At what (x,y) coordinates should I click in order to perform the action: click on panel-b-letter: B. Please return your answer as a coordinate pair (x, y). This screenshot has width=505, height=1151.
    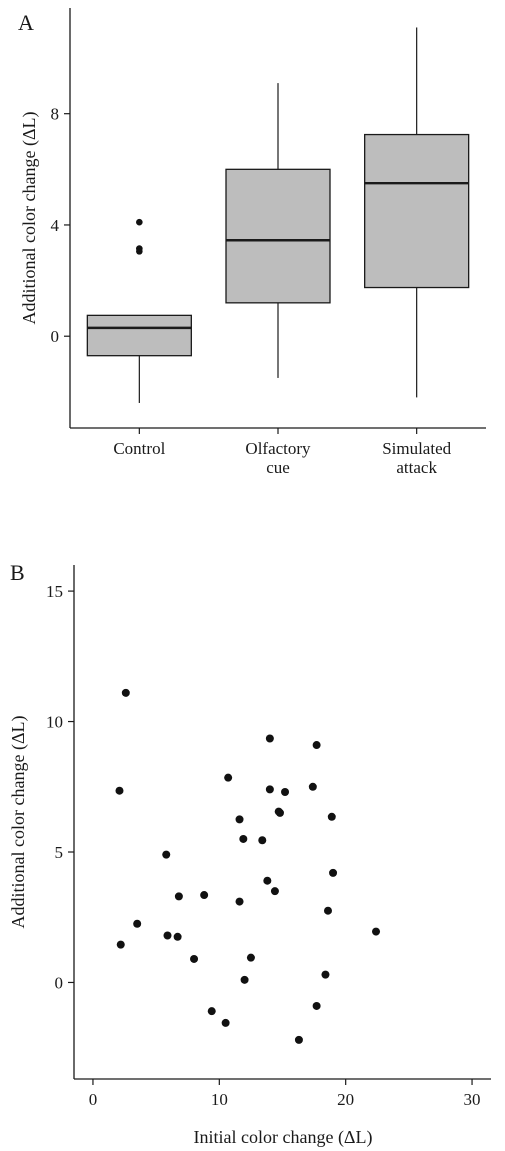
    Looking at the image, I should click on (17, 572).